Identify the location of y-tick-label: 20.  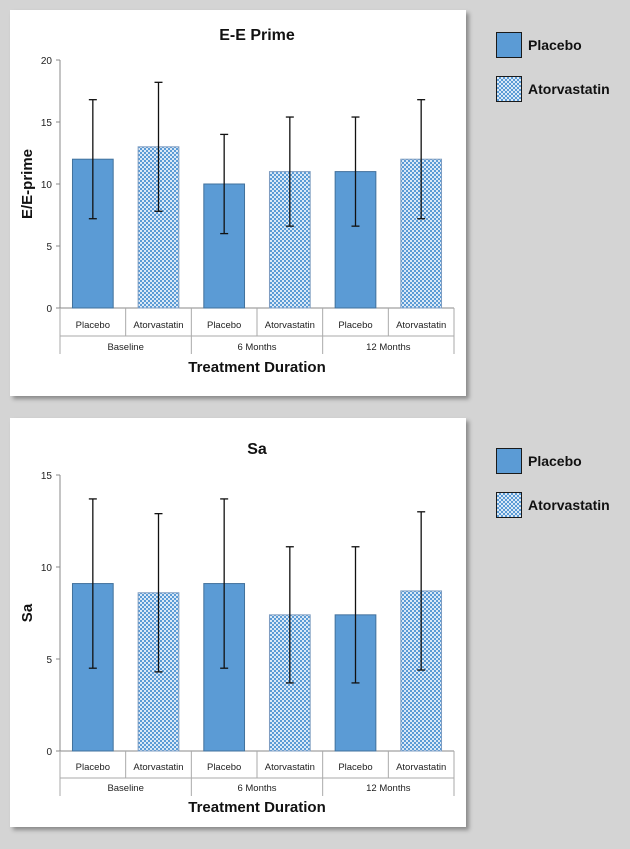
(47, 61).